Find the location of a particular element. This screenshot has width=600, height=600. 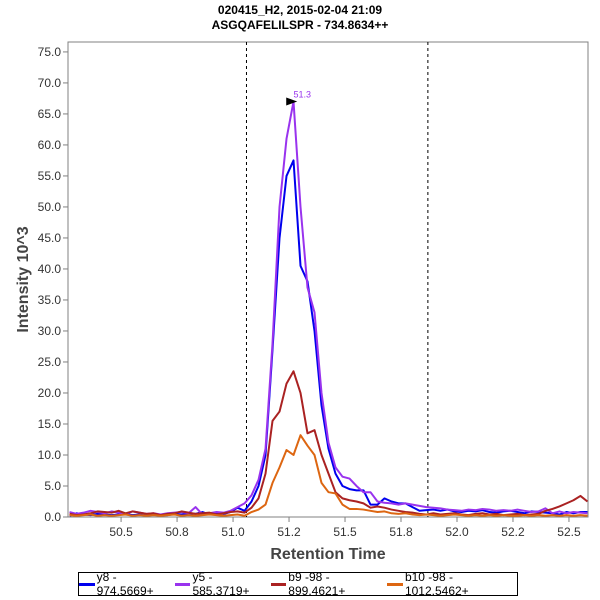

y-axis-label: Intensity 10^3 is located at coordinates (23, 279).